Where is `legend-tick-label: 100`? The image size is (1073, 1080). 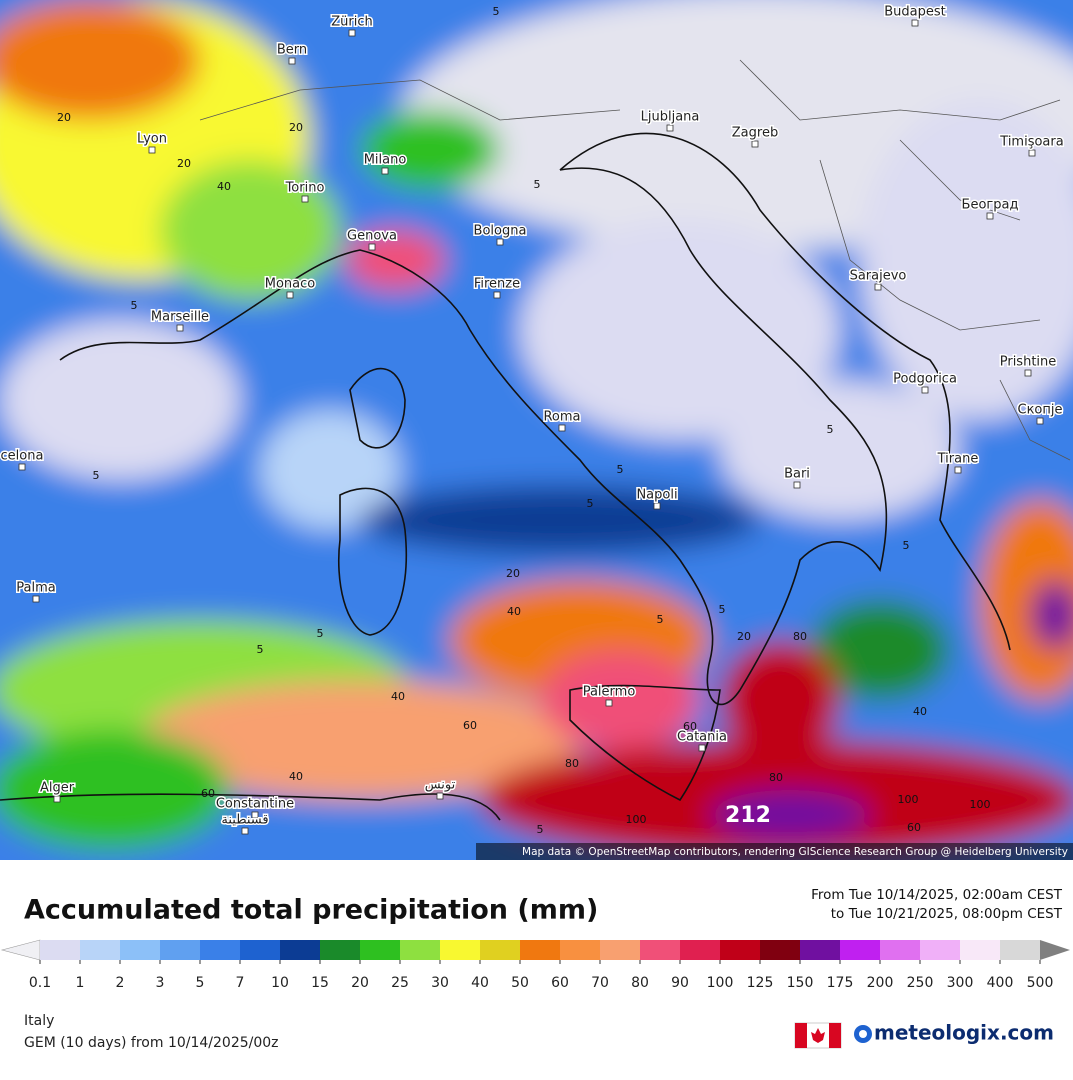 legend-tick-label: 100 is located at coordinates (720, 983).